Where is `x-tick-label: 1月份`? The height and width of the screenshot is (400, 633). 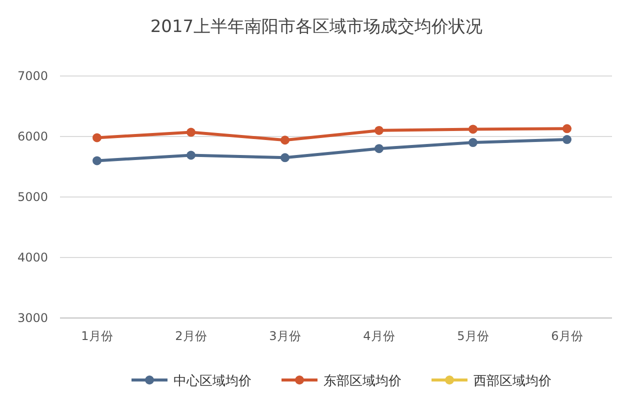
x-tick-label: 1月份 is located at coordinates (97, 336).